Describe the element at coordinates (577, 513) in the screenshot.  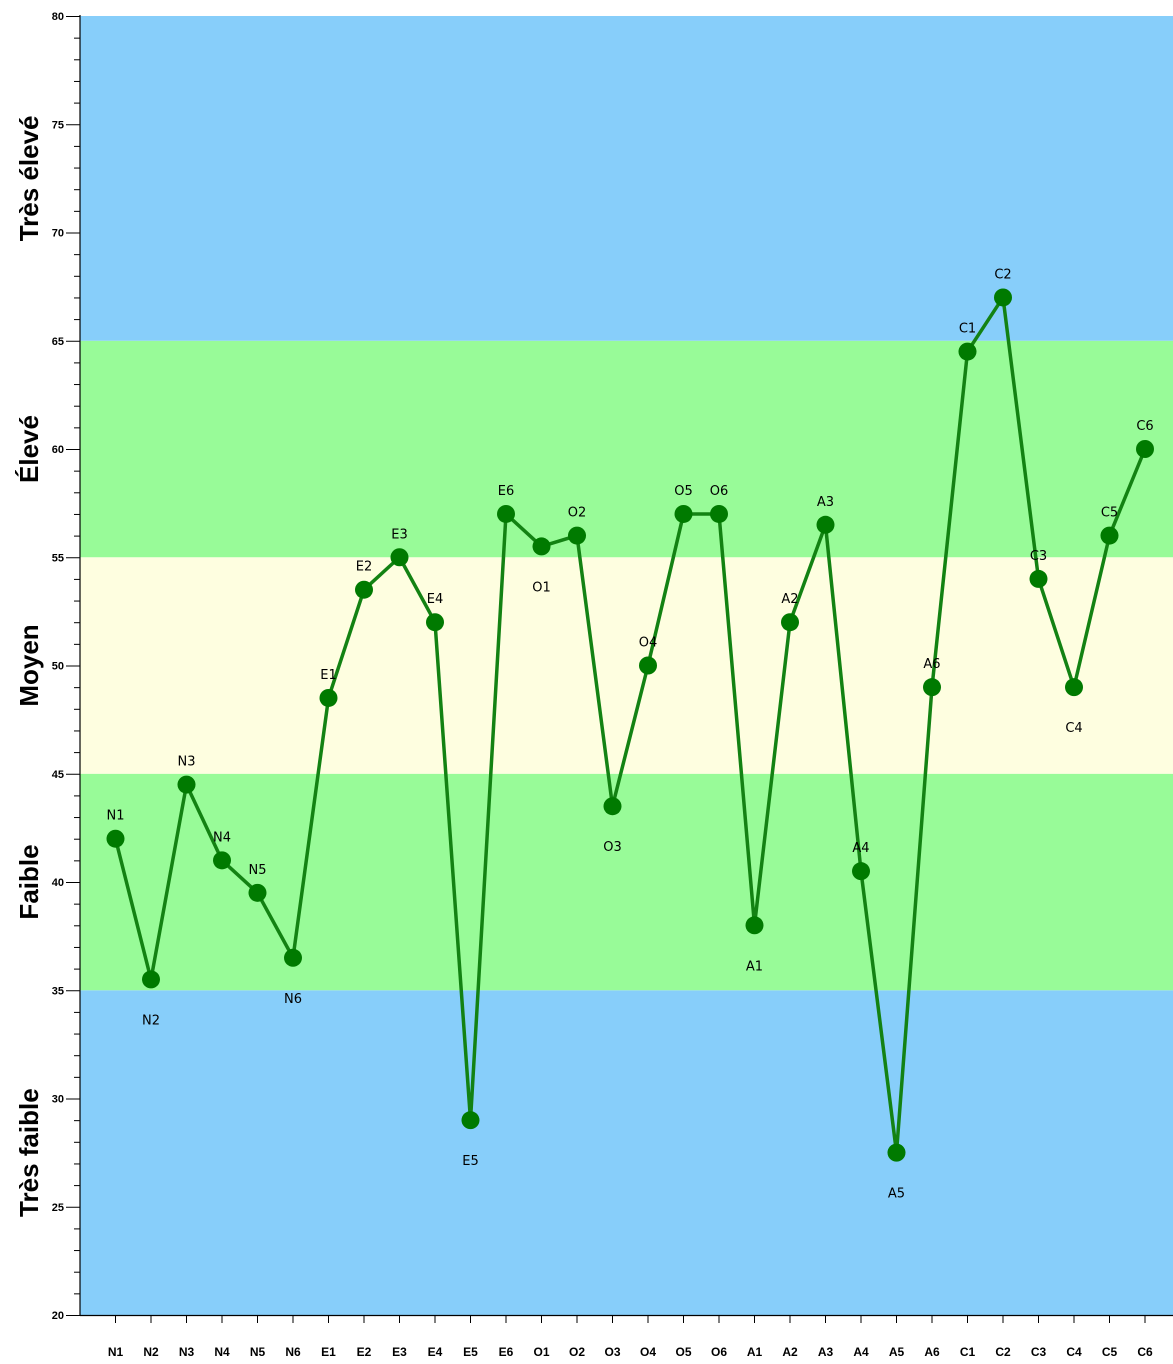
I see `point-label: O2` at that location.